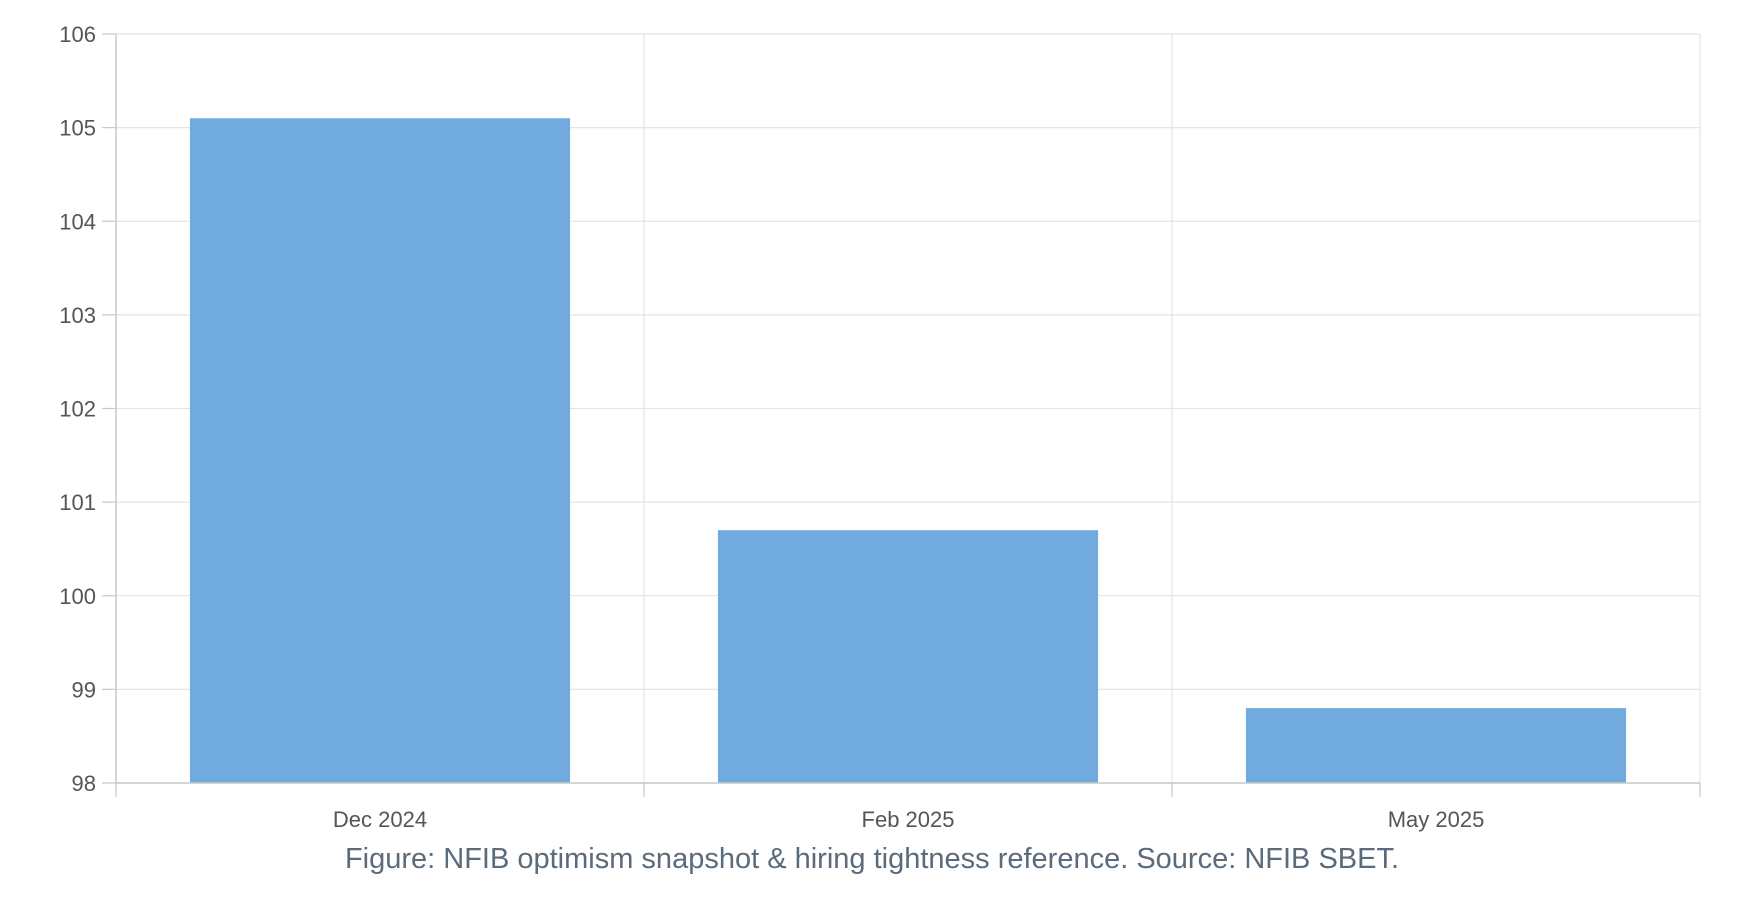 The image size is (1744, 914). What do you see at coordinates (77, 34) in the screenshot?
I see `y-tick-label: 106` at bounding box center [77, 34].